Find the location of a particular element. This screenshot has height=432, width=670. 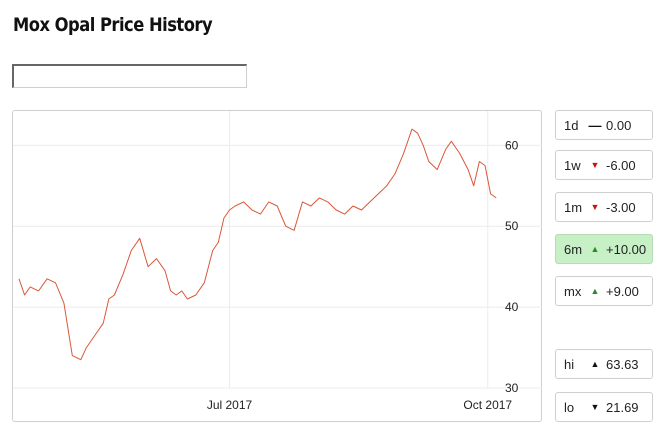

range-button-value: -6.00 is located at coordinates (621, 165).